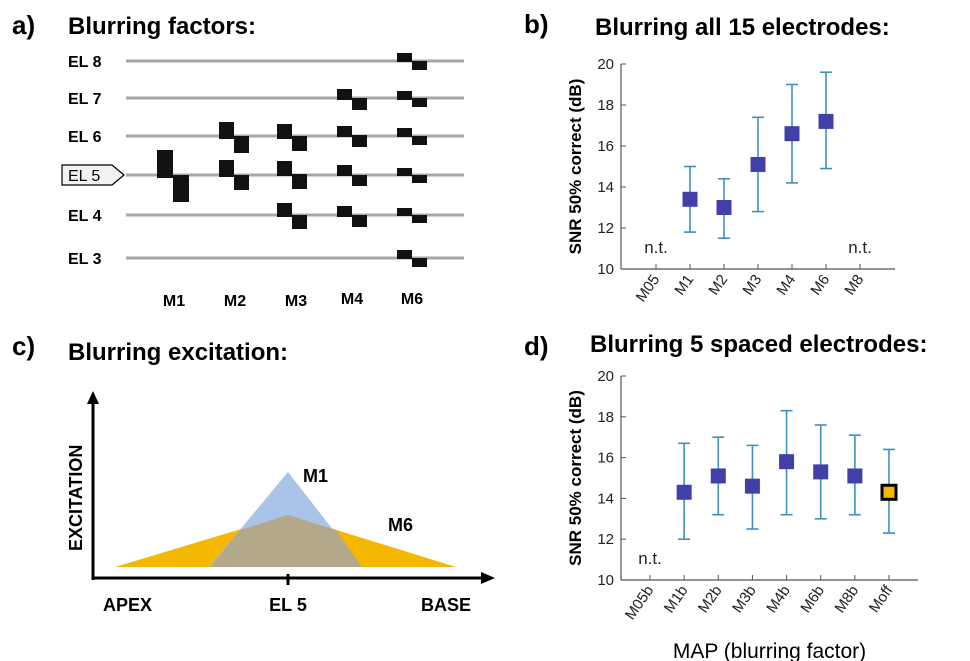 This screenshot has height=661, width=970. What do you see at coordinates (639, 603) in the screenshot?
I see `x-tick-label: M05b` at bounding box center [639, 603].